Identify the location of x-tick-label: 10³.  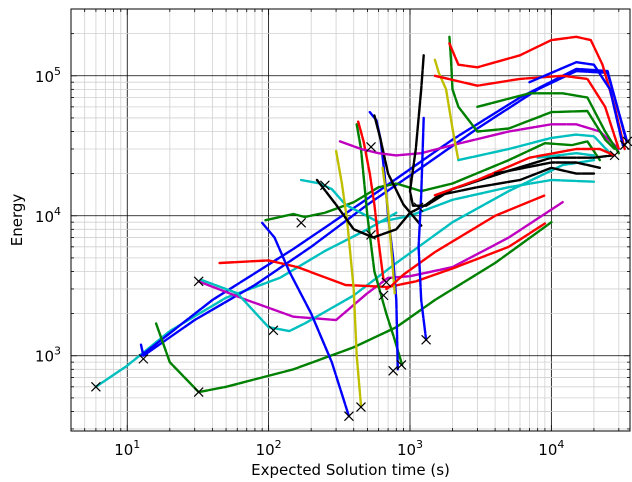
(410, 448).